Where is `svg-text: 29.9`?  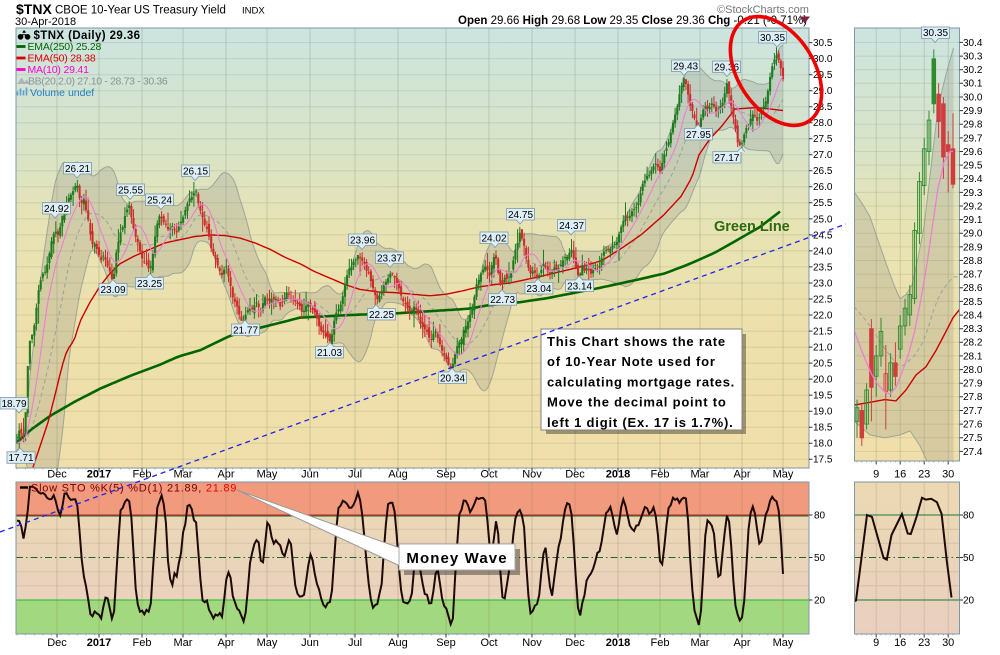 svg-text: 29.9 is located at coordinates (973, 111).